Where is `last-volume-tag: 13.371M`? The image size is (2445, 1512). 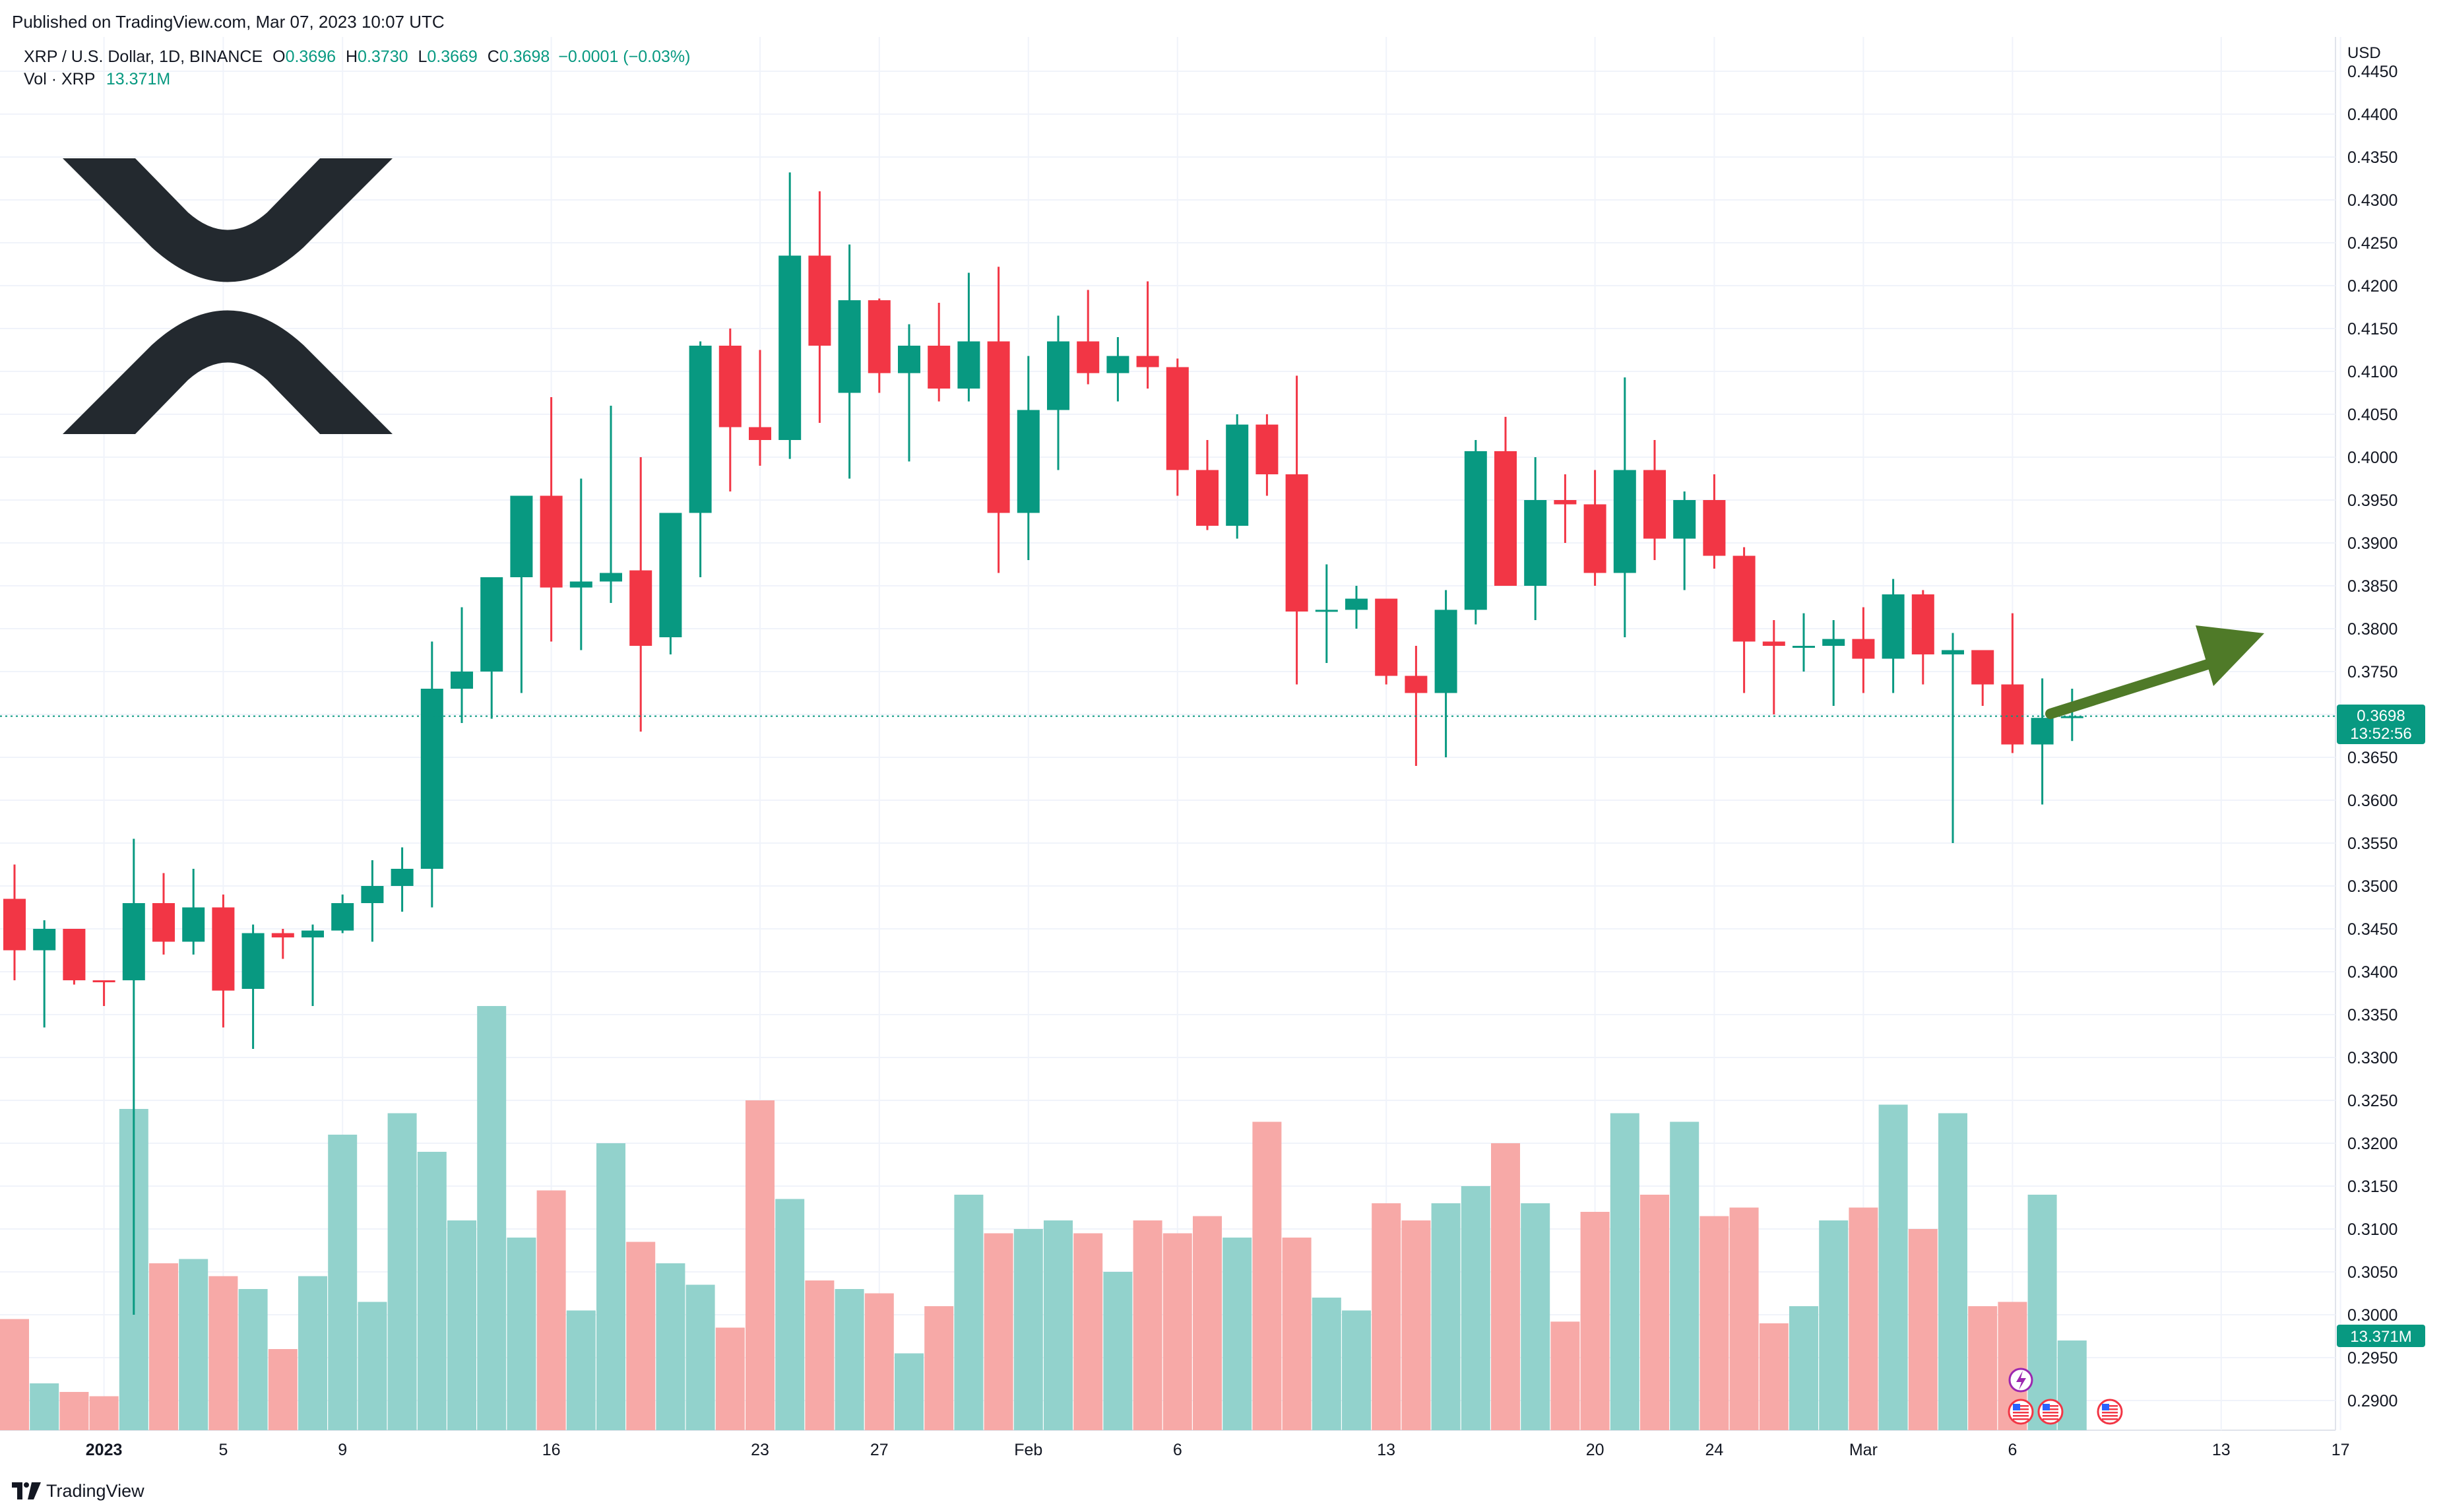 last-volume-tag: 13.371M is located at coordinates (2381, 1336).